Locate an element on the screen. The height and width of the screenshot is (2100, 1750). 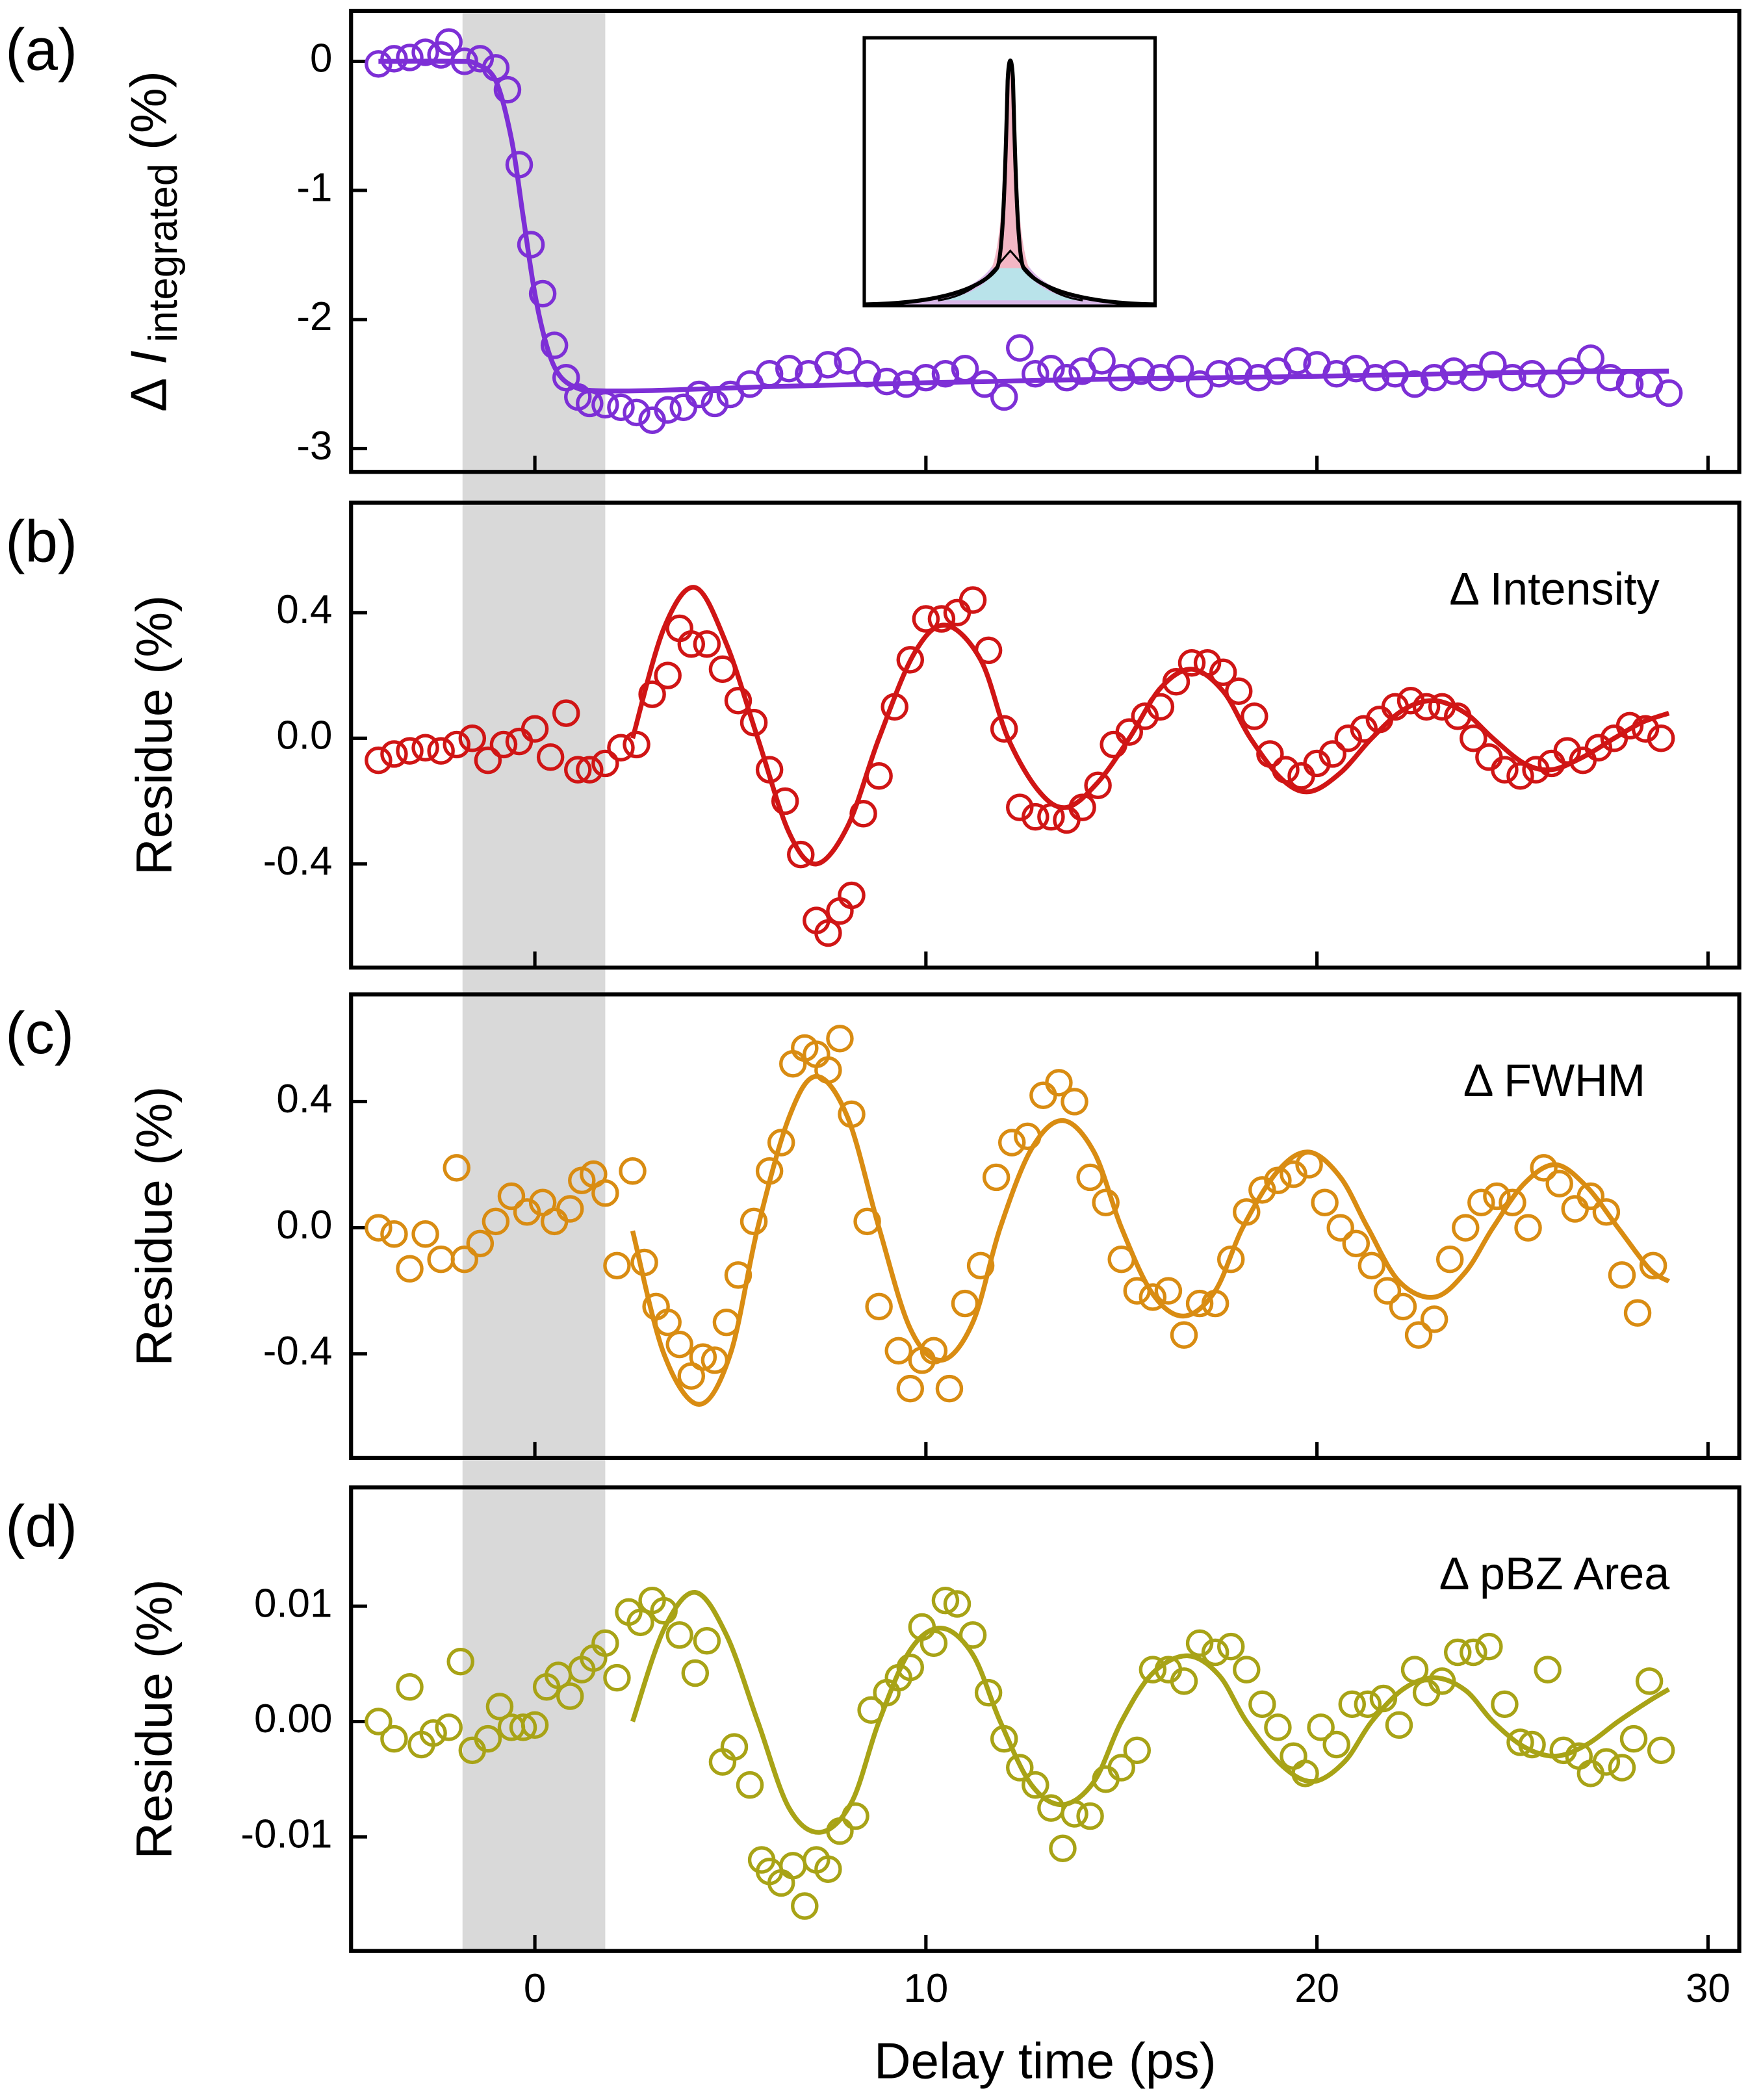
y-tick-label: 0.00 is located at coordinates (293, 1719).